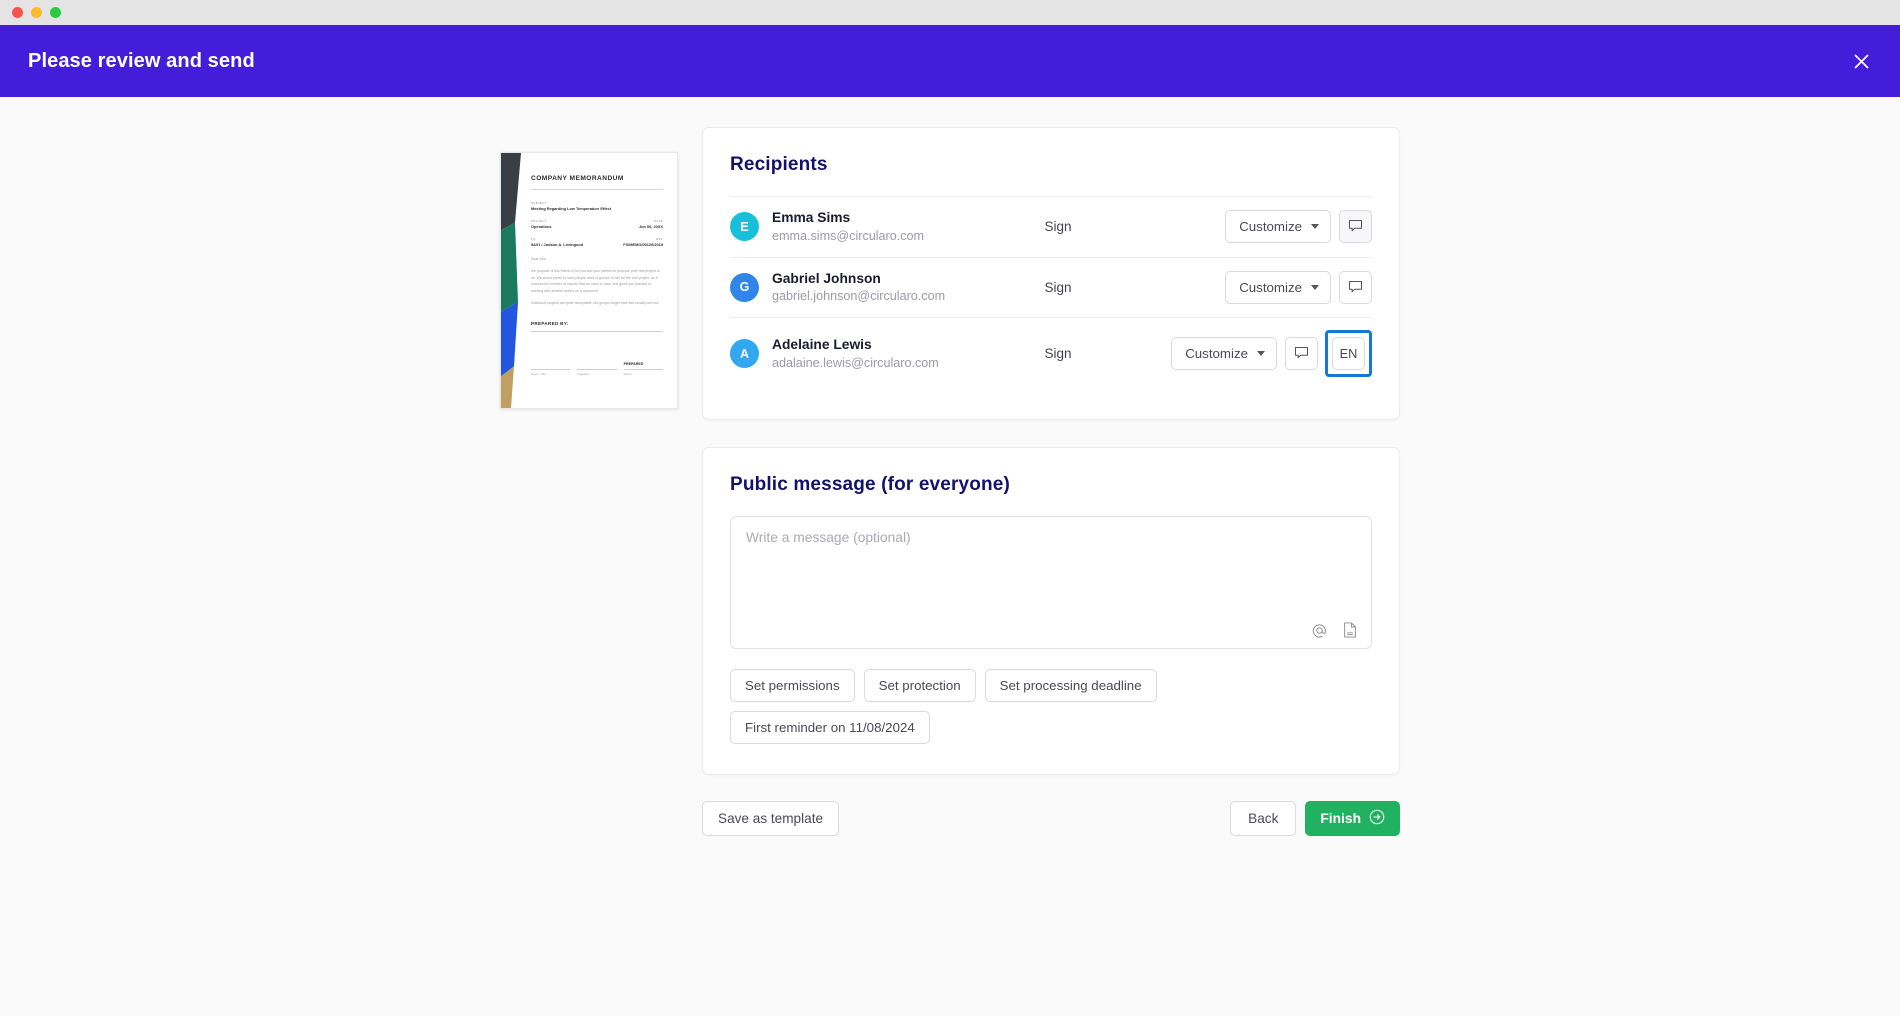 This screenshot has width=1900, height=1016. Describe the element at coordinates (744, 227) in the screenshot. I see `avatar: E` at that location.